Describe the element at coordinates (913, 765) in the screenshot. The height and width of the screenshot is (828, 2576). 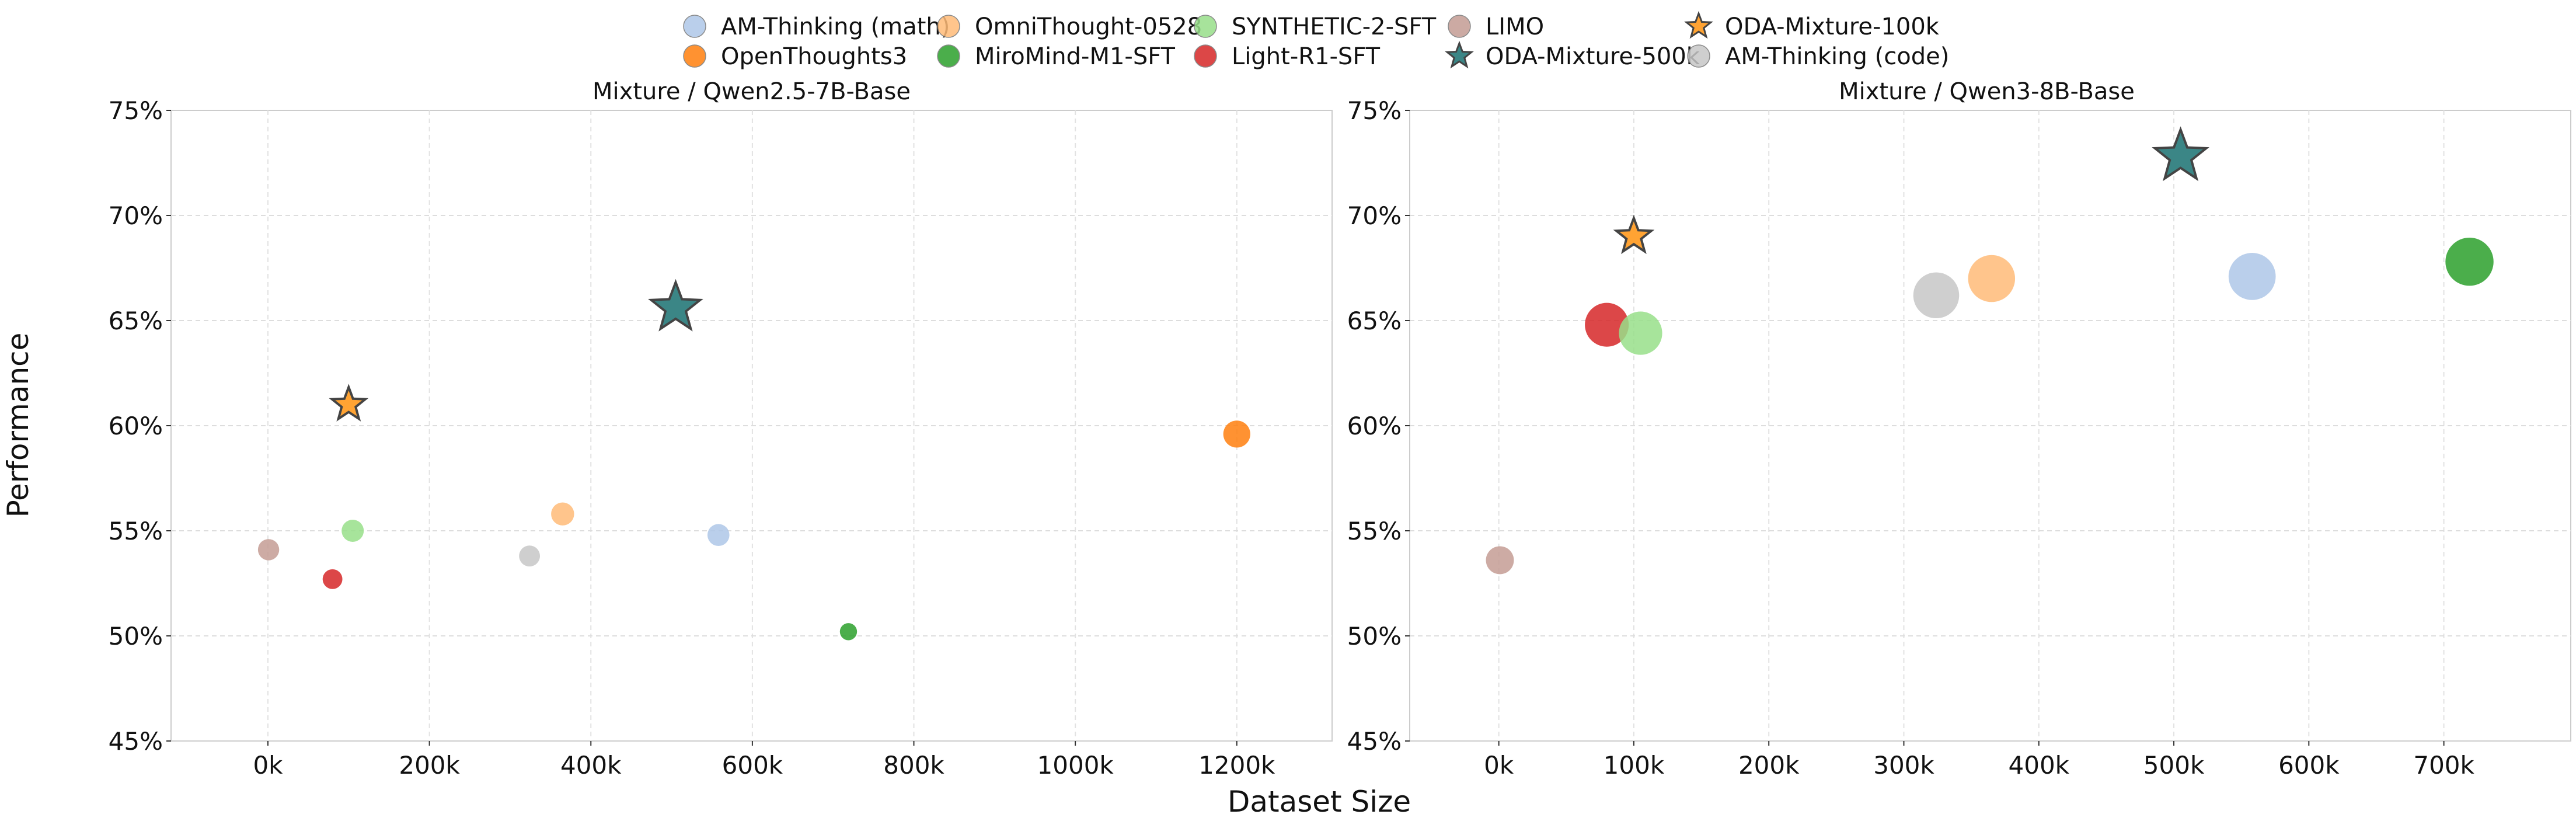
I see `x-tick-label: 800k` at that location.